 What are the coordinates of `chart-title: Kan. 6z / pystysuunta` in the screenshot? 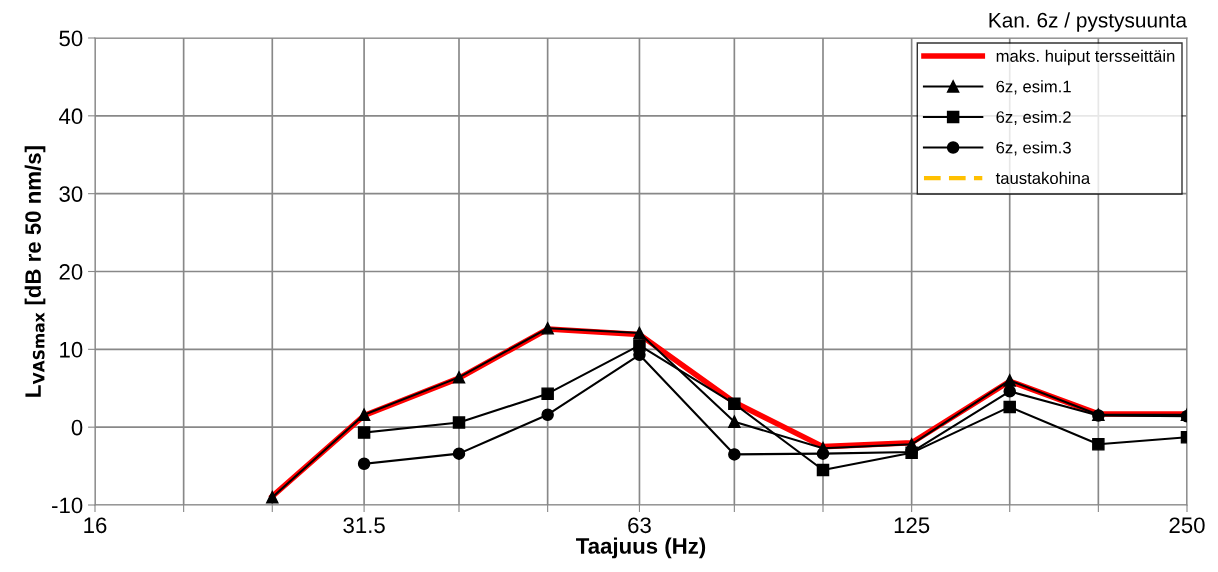 It's located at (1088, 22).